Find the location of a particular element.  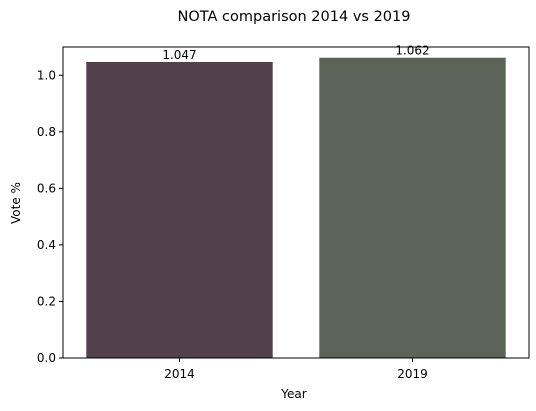

y-tick-label: 0.8 is located at coordinates (46, 132).